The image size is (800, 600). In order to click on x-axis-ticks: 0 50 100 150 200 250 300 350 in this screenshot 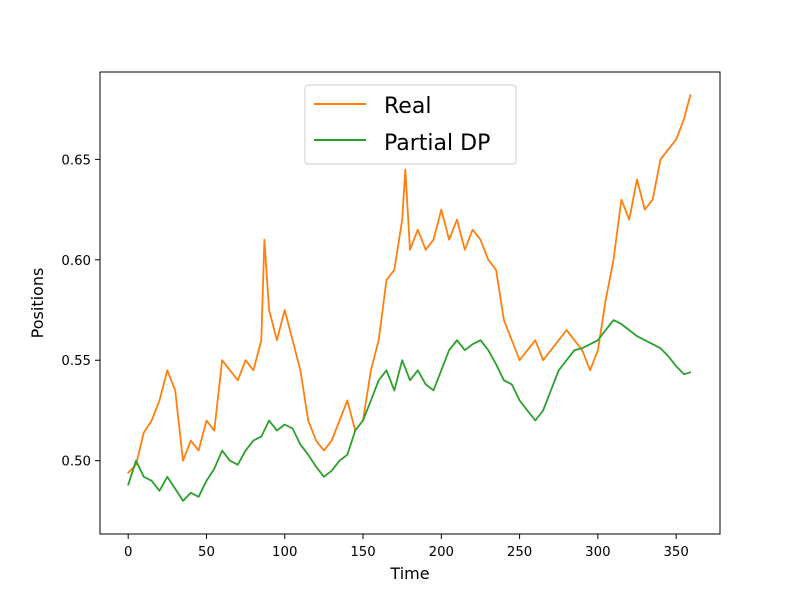, I will do `click(406, 547)`.